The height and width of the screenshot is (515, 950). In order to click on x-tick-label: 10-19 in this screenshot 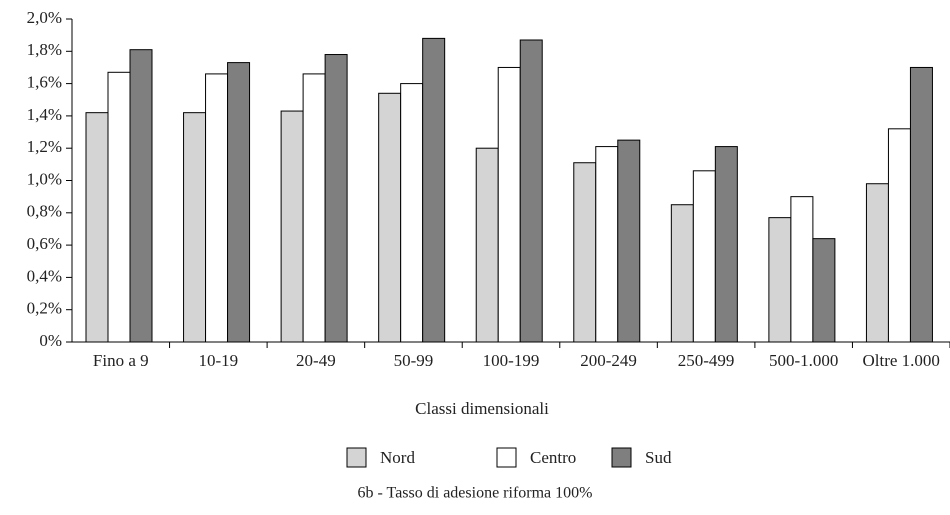, I will do `click(218, 360)`.